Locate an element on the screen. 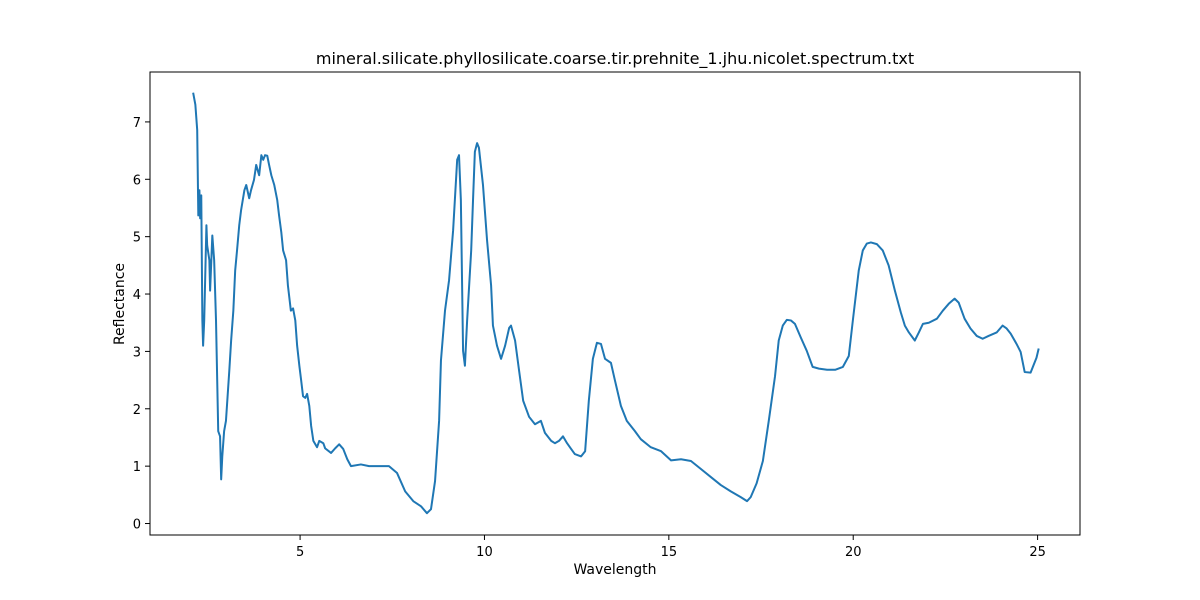  x-tick-label: 10 is located at coordinates (484, 552).